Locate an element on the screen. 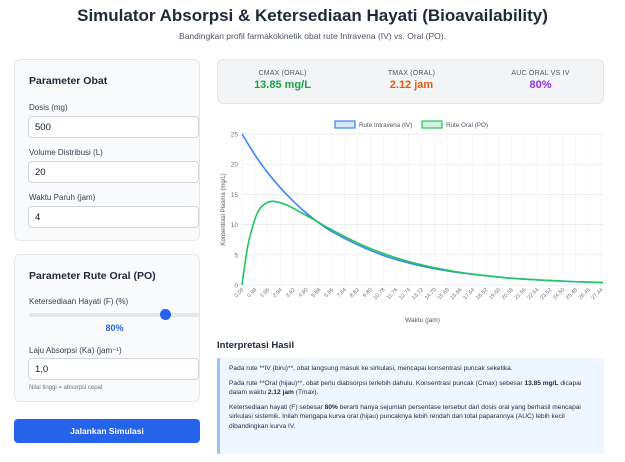 Image resolution: width=625 pixels, height=462 pixels. interp-f: 80% is located at coordinates (331, 407).